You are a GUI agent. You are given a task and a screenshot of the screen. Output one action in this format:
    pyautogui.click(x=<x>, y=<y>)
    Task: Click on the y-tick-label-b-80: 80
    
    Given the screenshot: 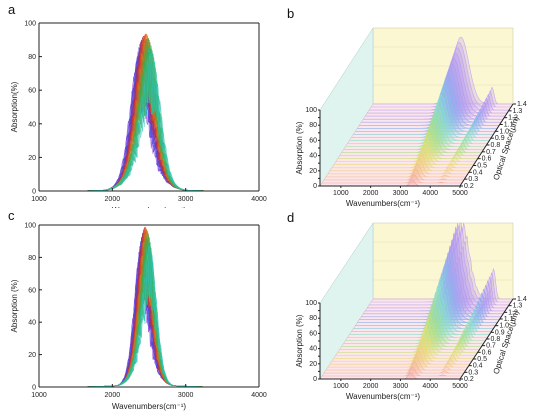 What is the action you would take?
    pyautogui.click(x=313, y=125)
    